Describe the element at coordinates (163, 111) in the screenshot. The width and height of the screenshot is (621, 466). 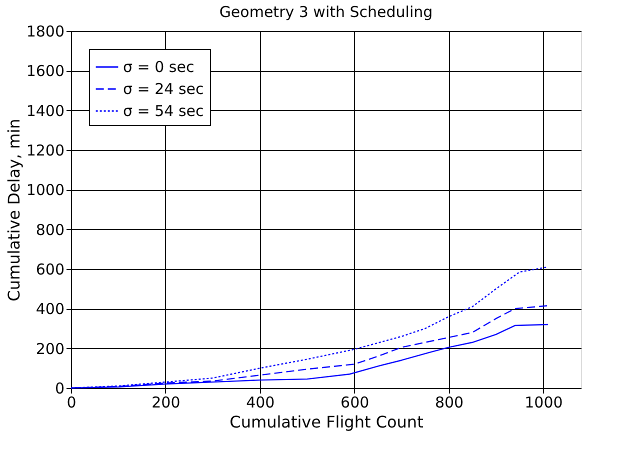
I see `legend-label: σ = 54 sec` at that location.